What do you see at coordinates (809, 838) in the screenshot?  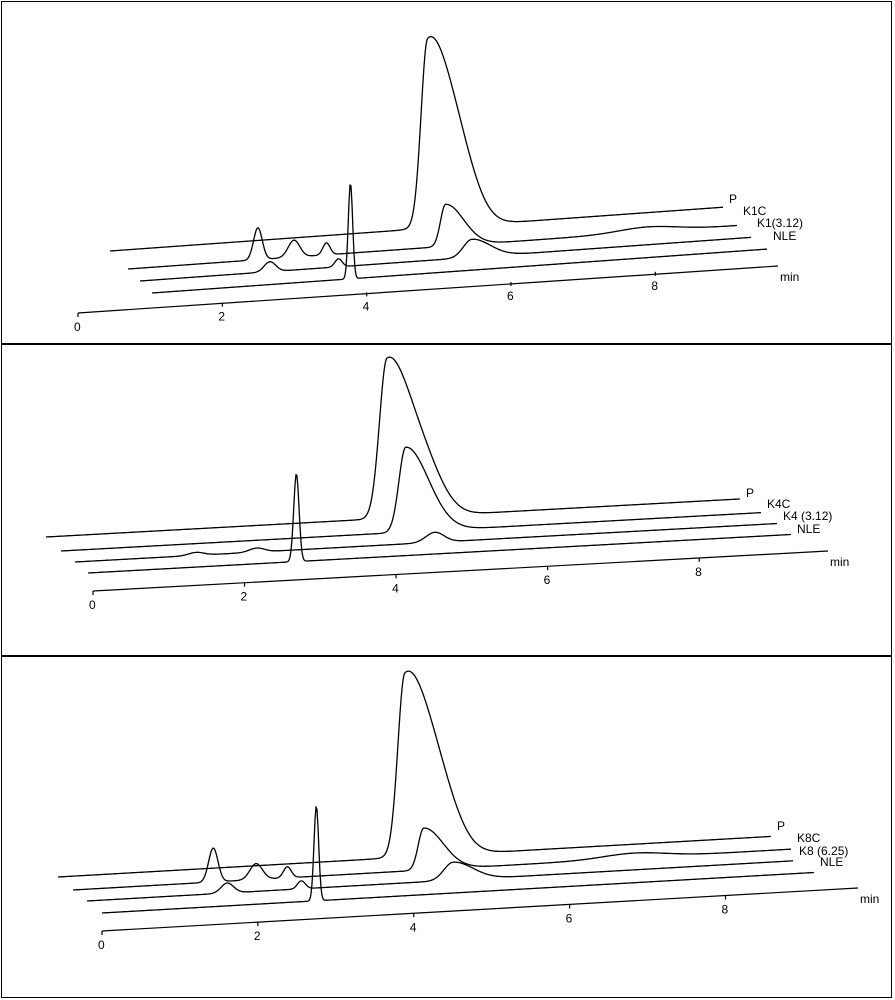 I see `series-label: K8C` at bounding box center [809, 838].